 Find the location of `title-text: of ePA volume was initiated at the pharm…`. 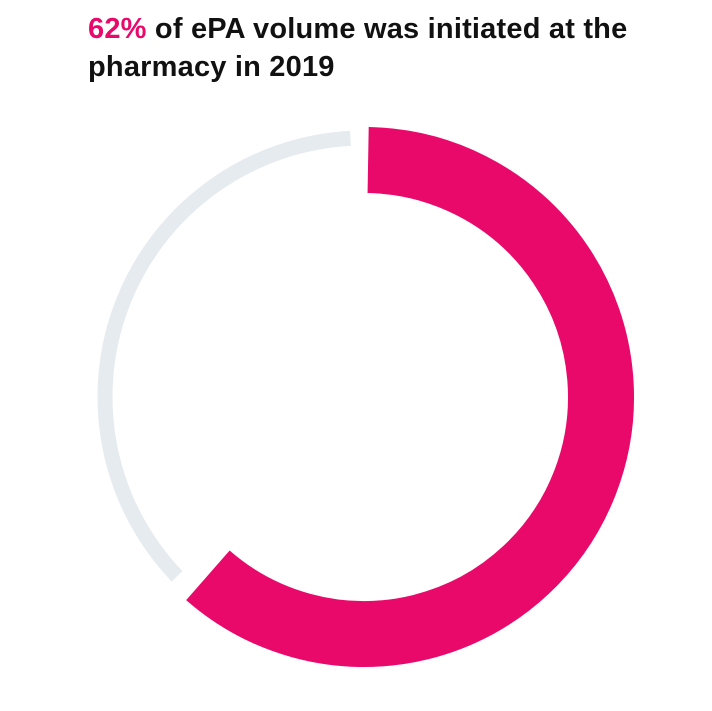

title-text: of ePA volume was initiated at the pharm… is located at coordinates (358, 48).